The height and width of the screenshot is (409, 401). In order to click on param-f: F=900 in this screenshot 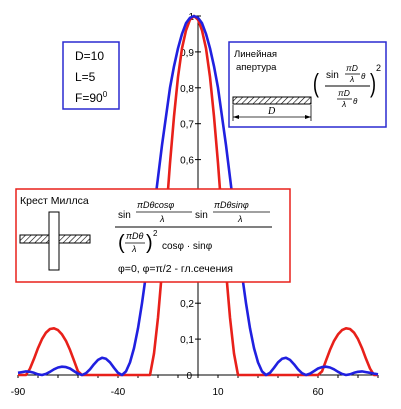, I will do `click(91, 97)`.